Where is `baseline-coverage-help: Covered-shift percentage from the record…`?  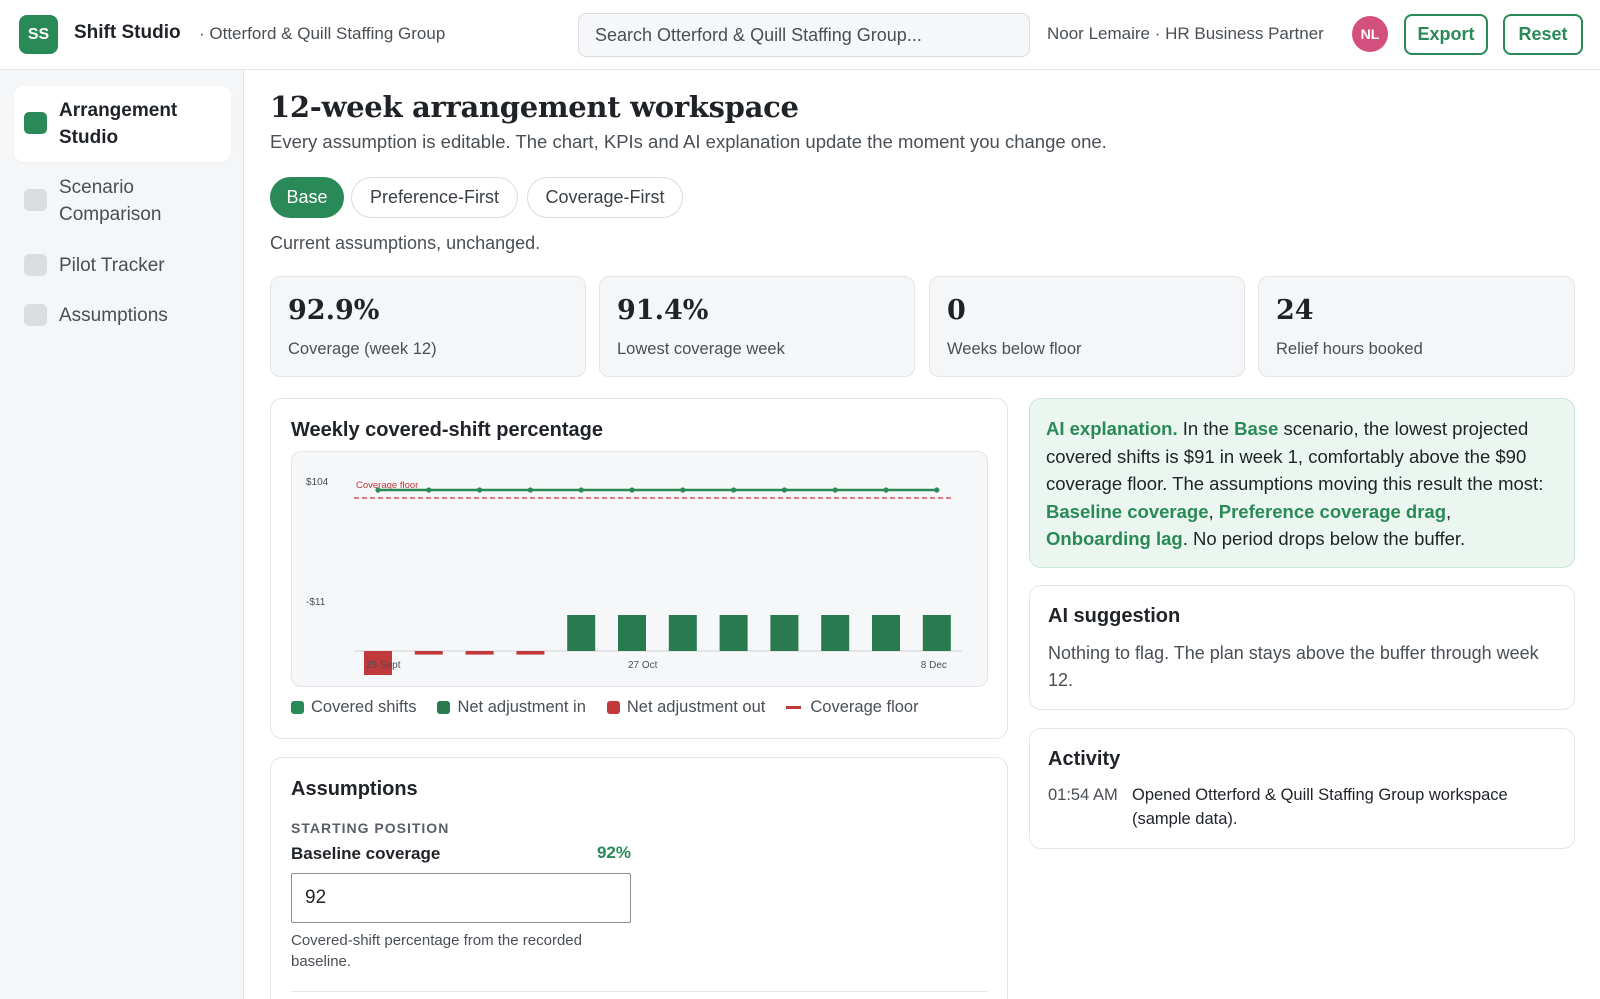
baseline-coverage-help: Covered-shift percentage from the record… is located at coordinates (436, 951).